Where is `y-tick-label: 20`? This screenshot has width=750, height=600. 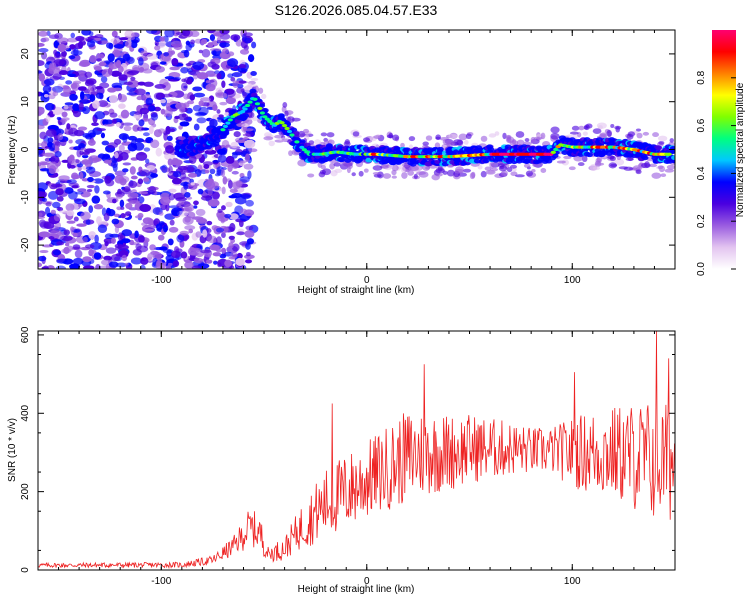 y-tick-label: 20 is located at coordinates (25, 54).